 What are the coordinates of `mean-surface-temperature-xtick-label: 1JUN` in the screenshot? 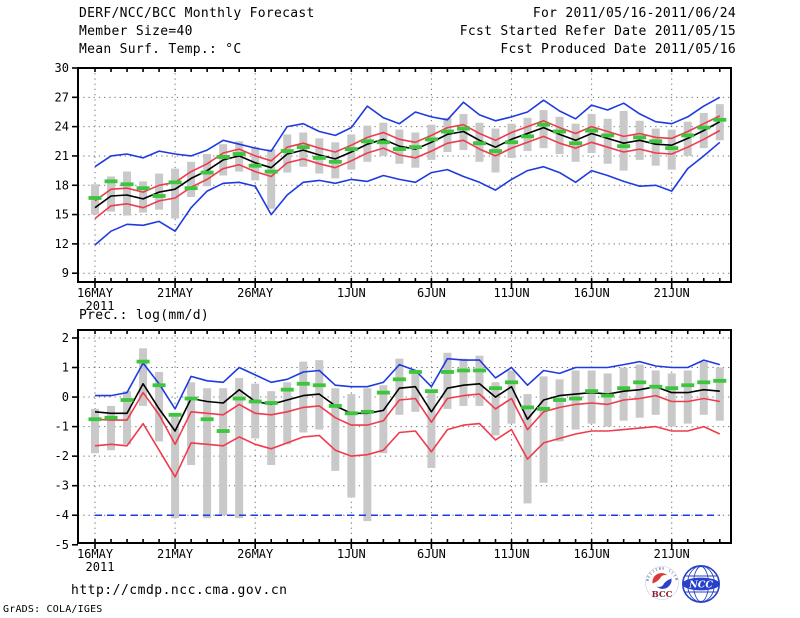 It's located at (351, 293).